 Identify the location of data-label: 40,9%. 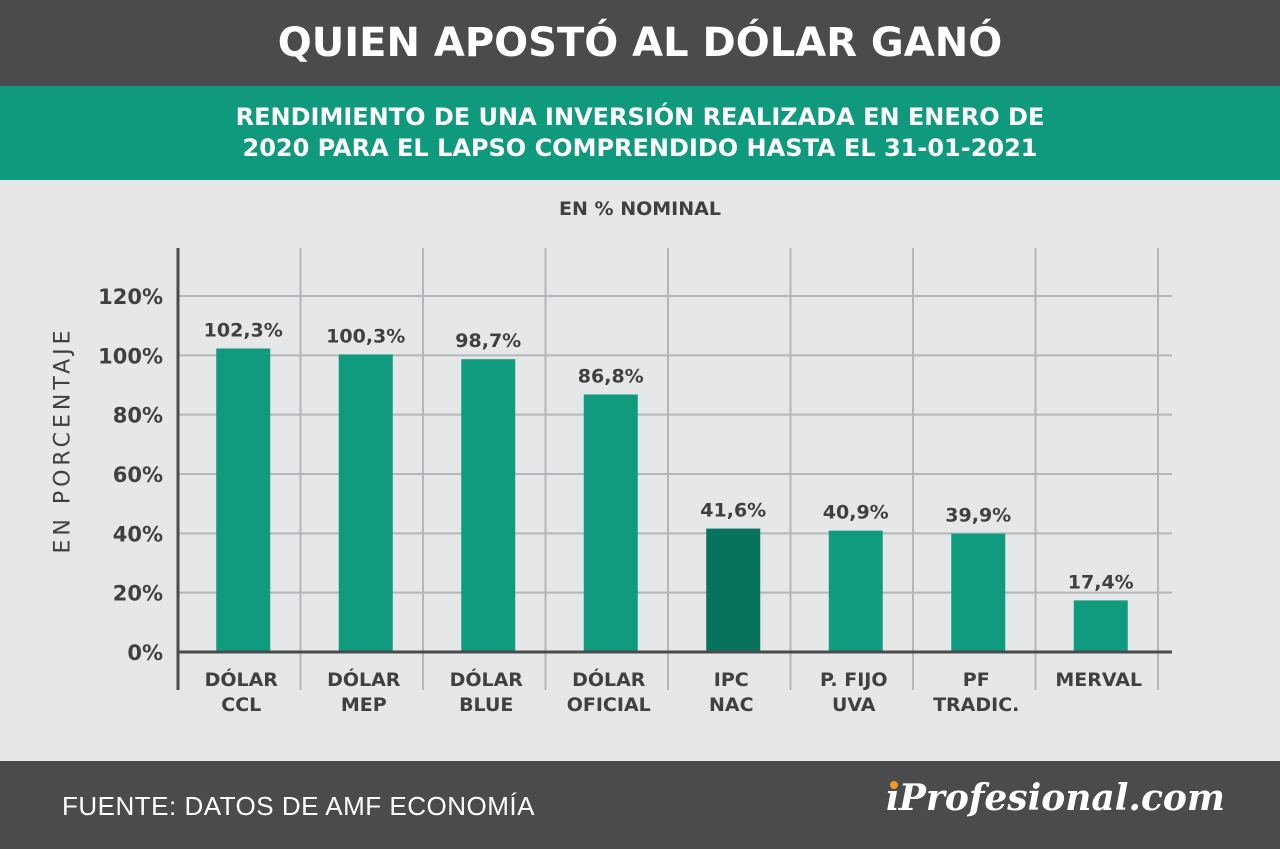
(856, 513).